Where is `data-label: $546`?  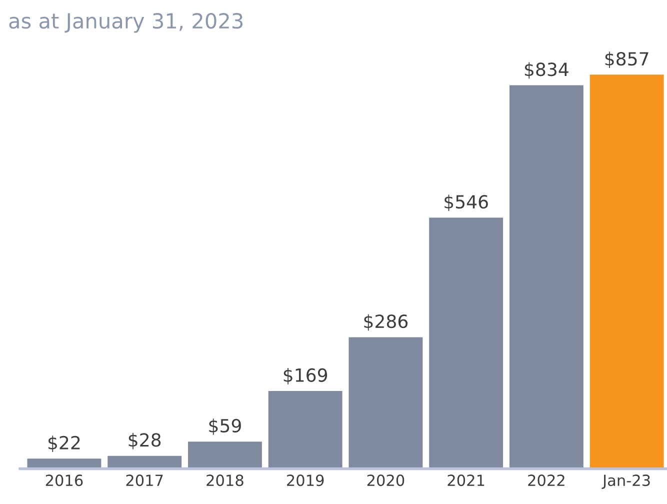 data-label: $546 is located at coordinates (466, 203).